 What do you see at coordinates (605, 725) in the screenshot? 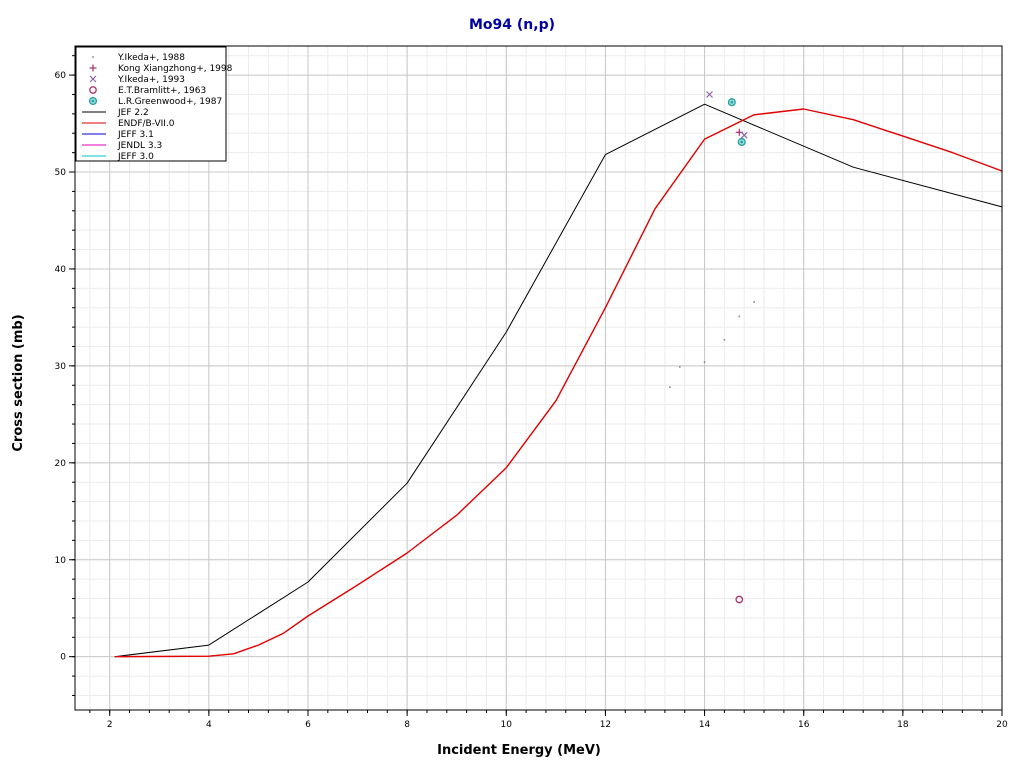
I see `x-tick-label: 12` at bounding box center [605, 725].